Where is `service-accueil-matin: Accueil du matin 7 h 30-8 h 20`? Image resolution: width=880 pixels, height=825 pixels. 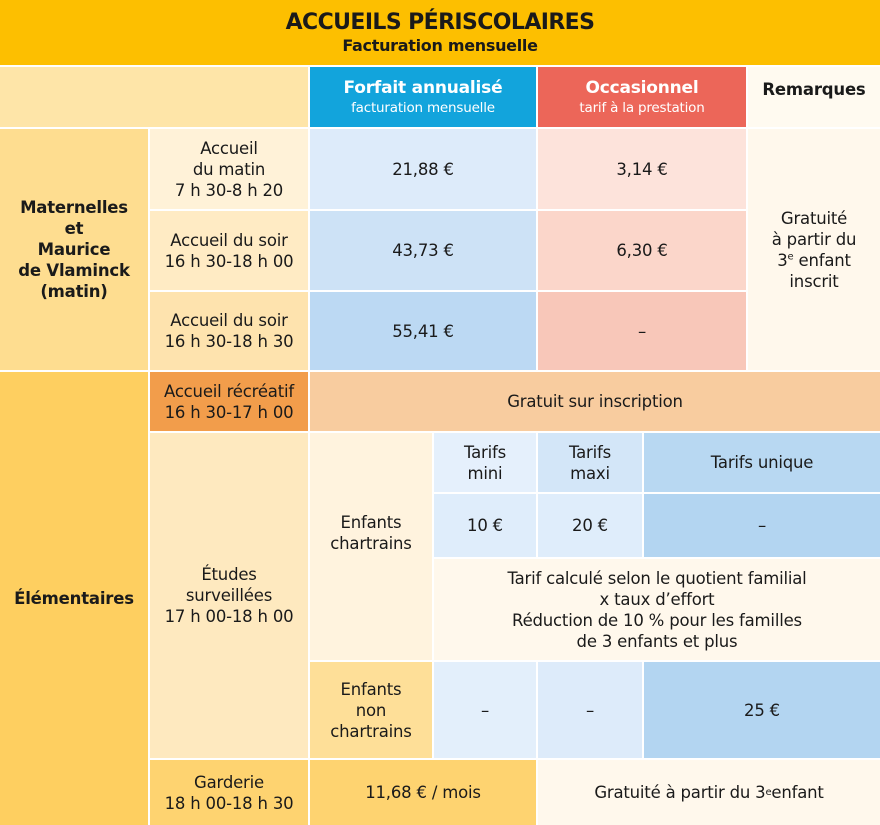 service-accueil-matin: Accueil du matin 7 h 30-8 h 20 is located at coordinates (229, 169).